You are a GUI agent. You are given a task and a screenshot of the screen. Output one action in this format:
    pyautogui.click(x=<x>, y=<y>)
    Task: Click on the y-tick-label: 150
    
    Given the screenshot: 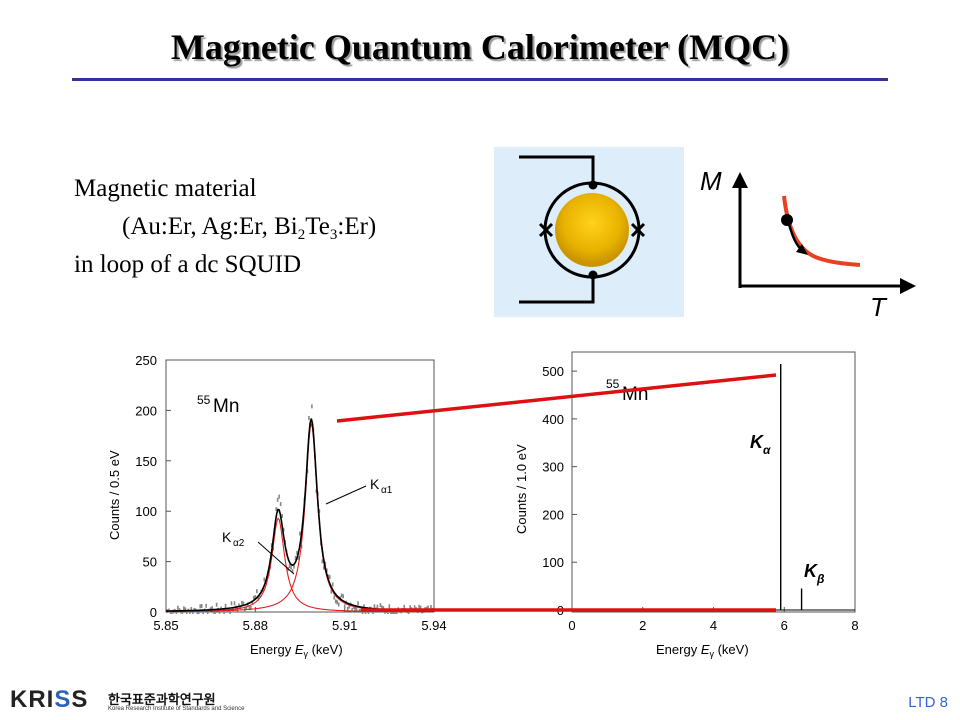 What is the action you would take?
    pyautogui.click(x=146, y=461)
    